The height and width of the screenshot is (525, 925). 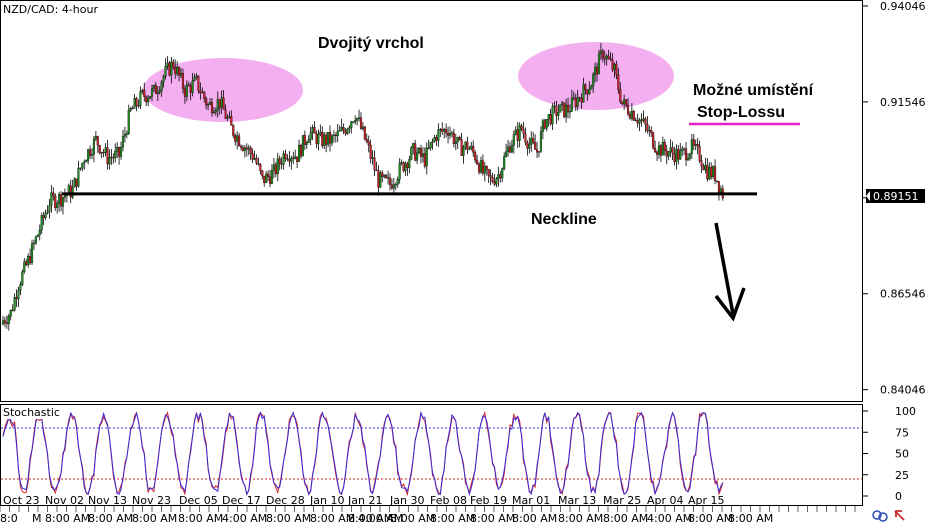 I want to click on sync-icon, so click(x=880, y=516).